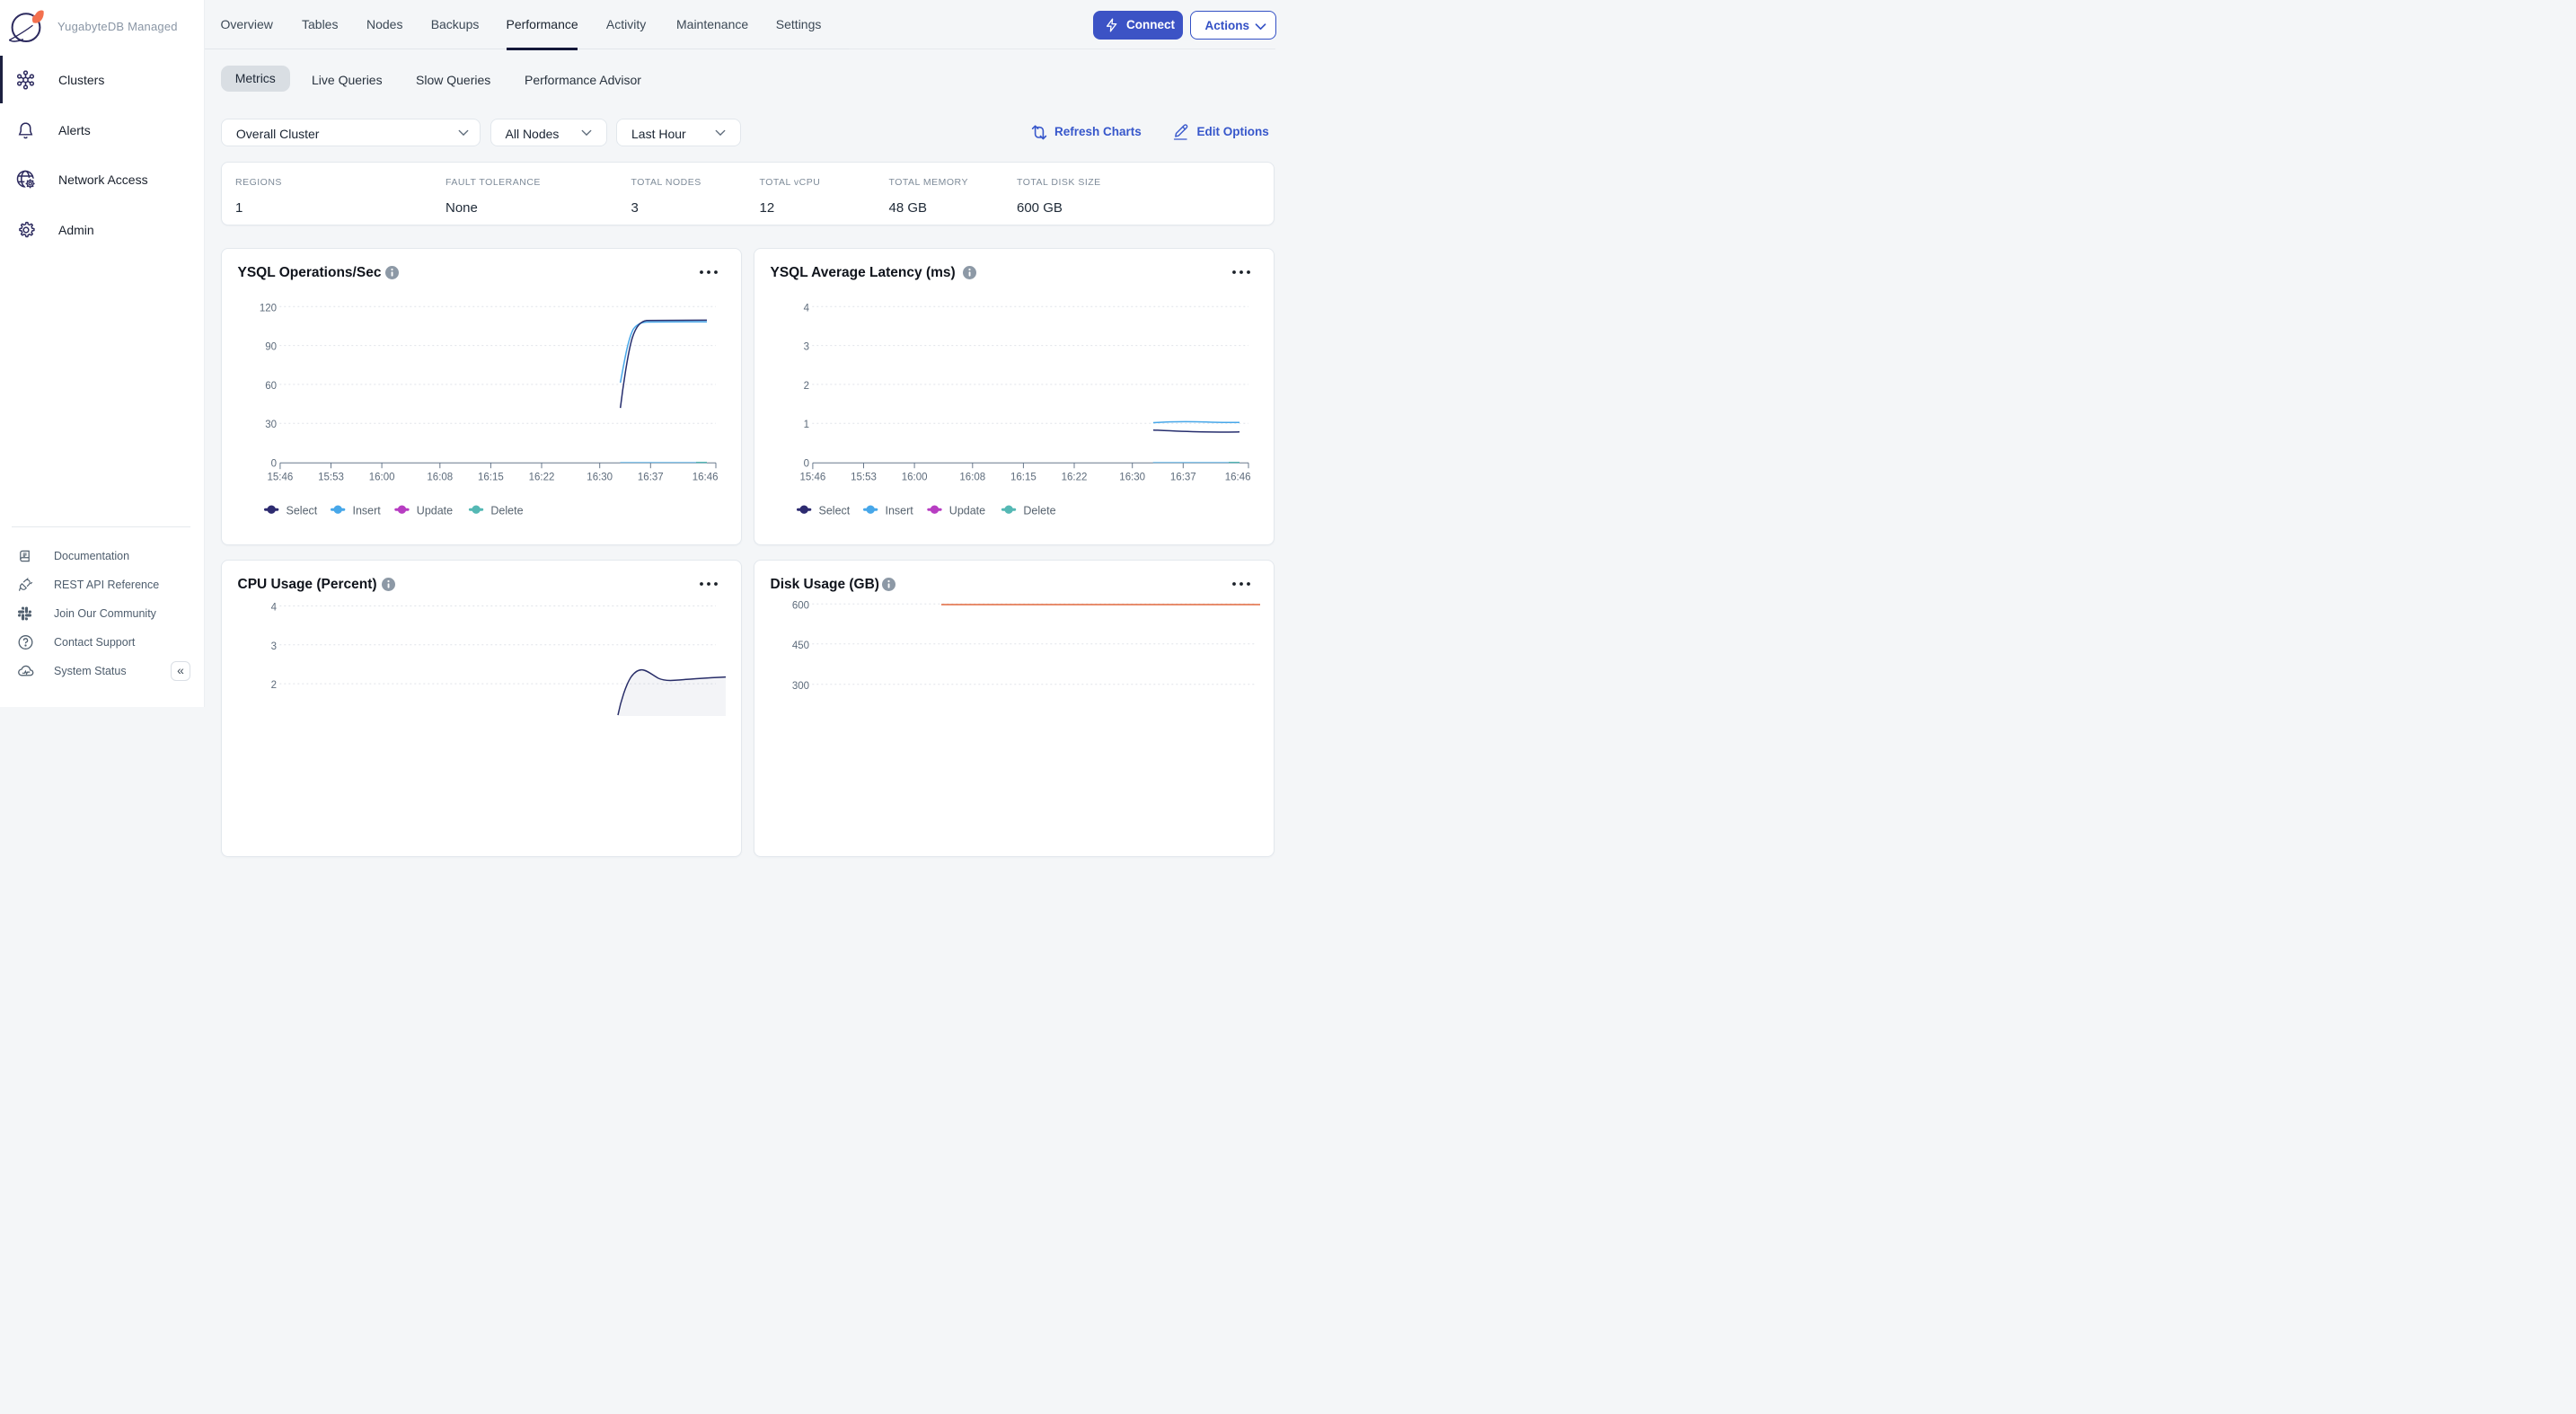 The width and height of the screenshot is (2576, 1414). Describe the element at coordinates (800, 605) in the screenshot. I see `svg-text: 600` at that location.